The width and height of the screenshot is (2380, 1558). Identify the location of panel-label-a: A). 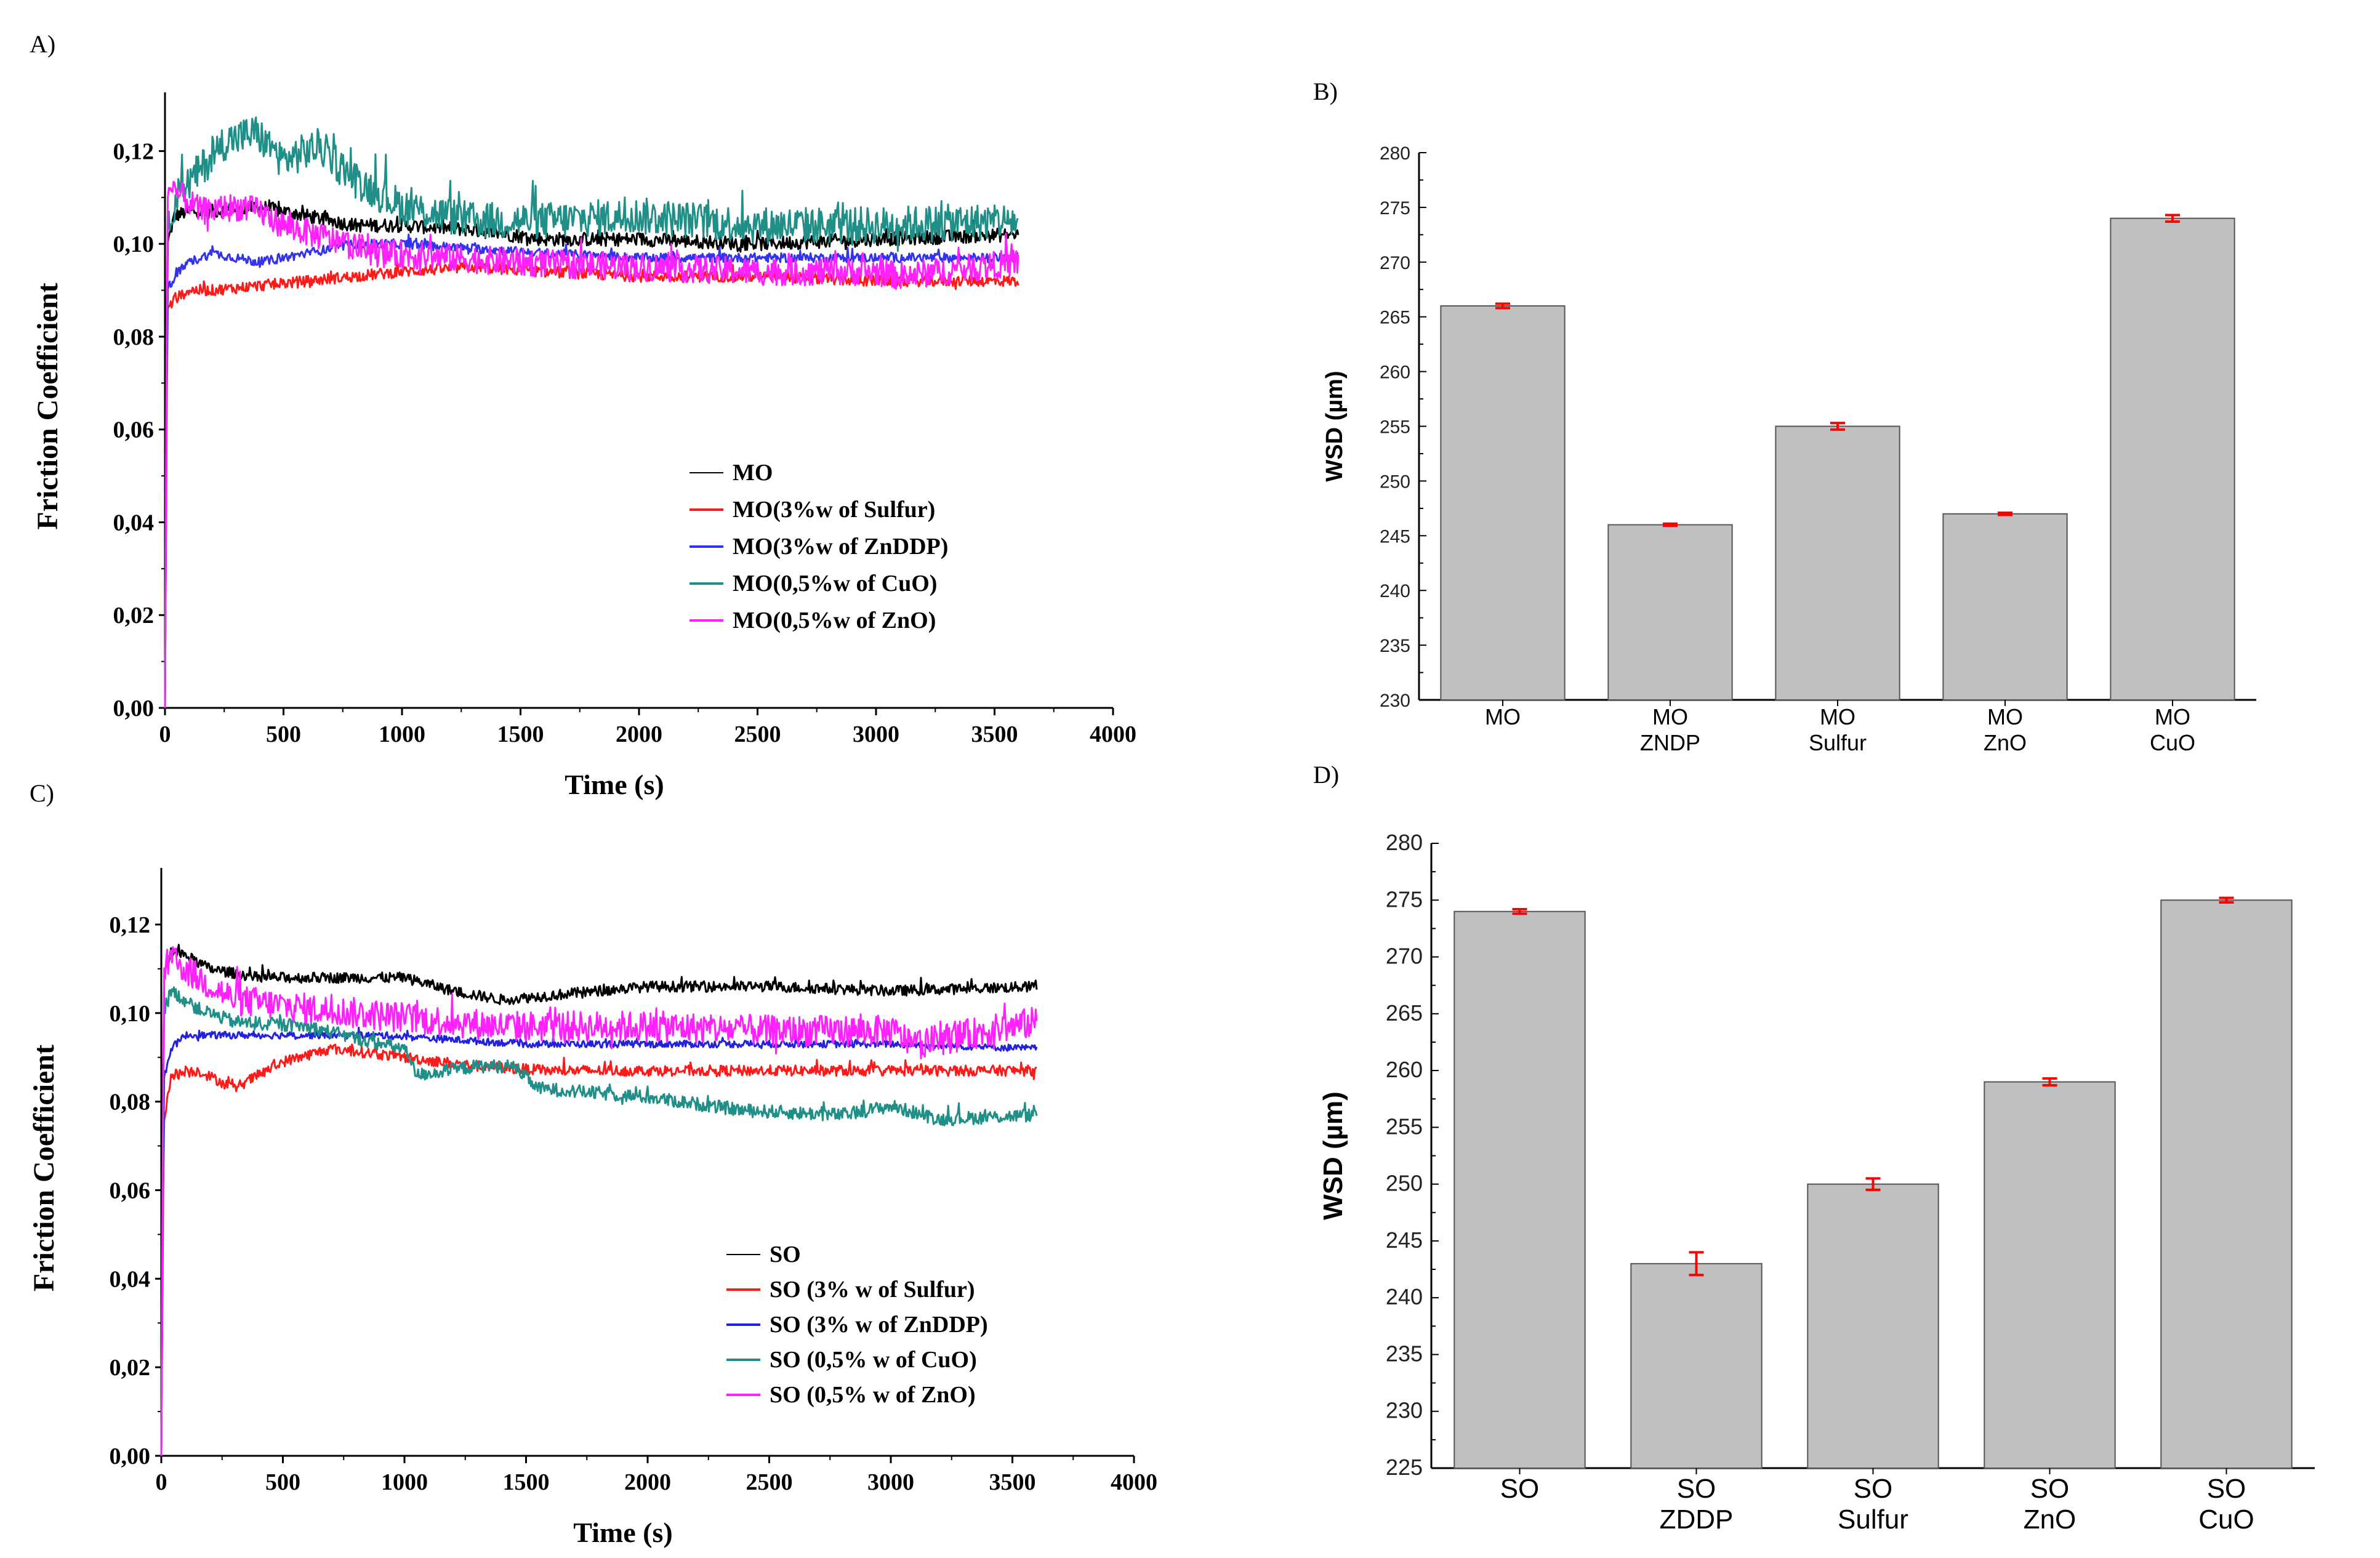
(43, 44).